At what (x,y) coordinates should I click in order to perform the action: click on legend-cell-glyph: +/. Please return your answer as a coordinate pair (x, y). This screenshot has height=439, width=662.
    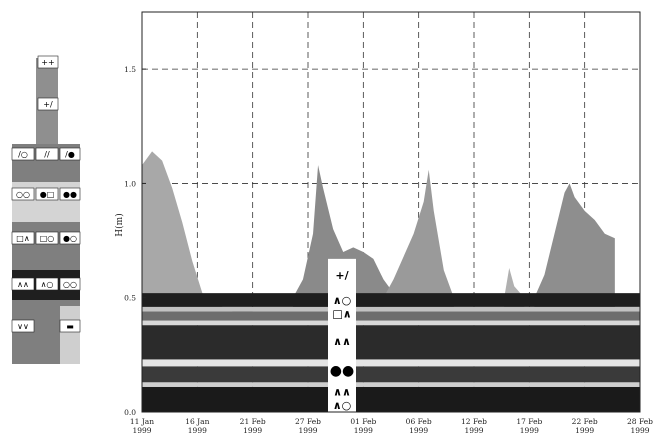
    Looking at the image, I should click on (48, 104).